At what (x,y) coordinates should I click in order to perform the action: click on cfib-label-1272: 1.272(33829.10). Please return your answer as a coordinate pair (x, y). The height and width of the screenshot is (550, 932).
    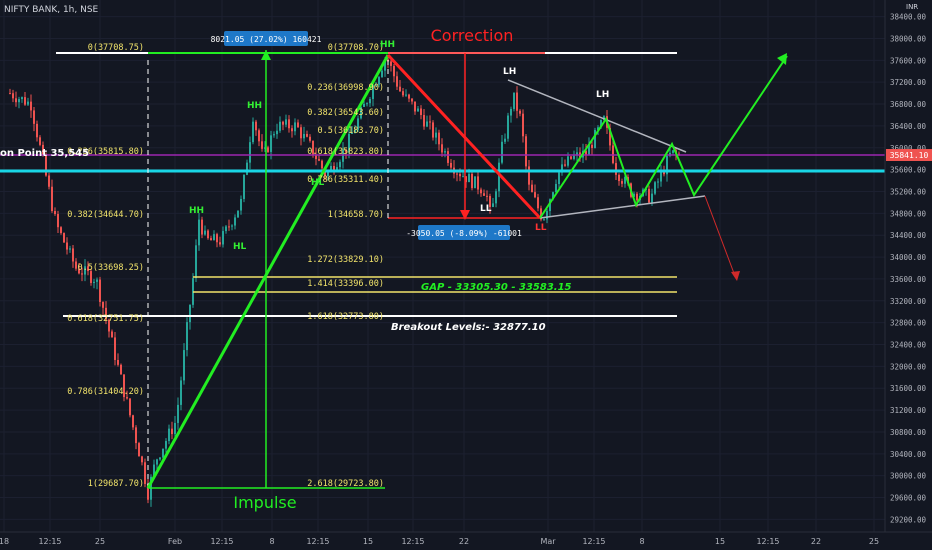
    Looking at the image, I should click on (345, 260).